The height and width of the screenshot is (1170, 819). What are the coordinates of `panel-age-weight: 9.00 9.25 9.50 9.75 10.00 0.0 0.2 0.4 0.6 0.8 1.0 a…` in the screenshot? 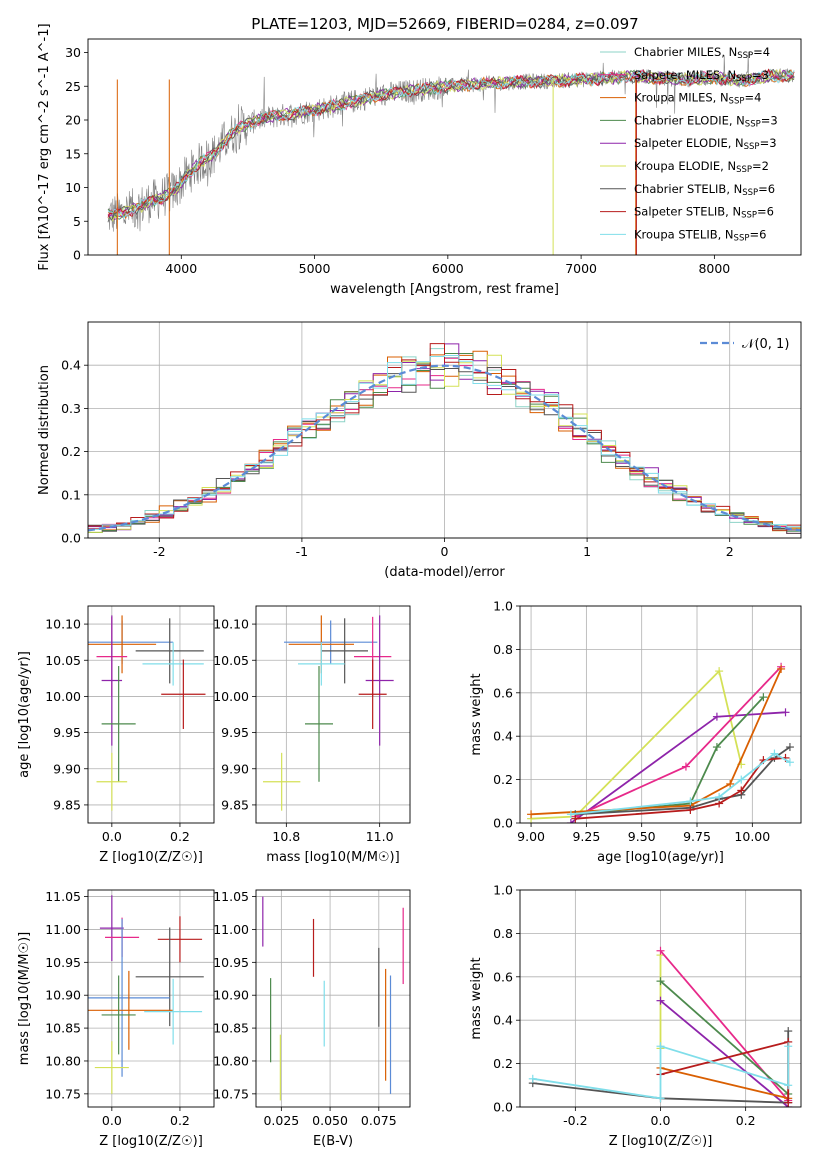 It's located at (635, 732).